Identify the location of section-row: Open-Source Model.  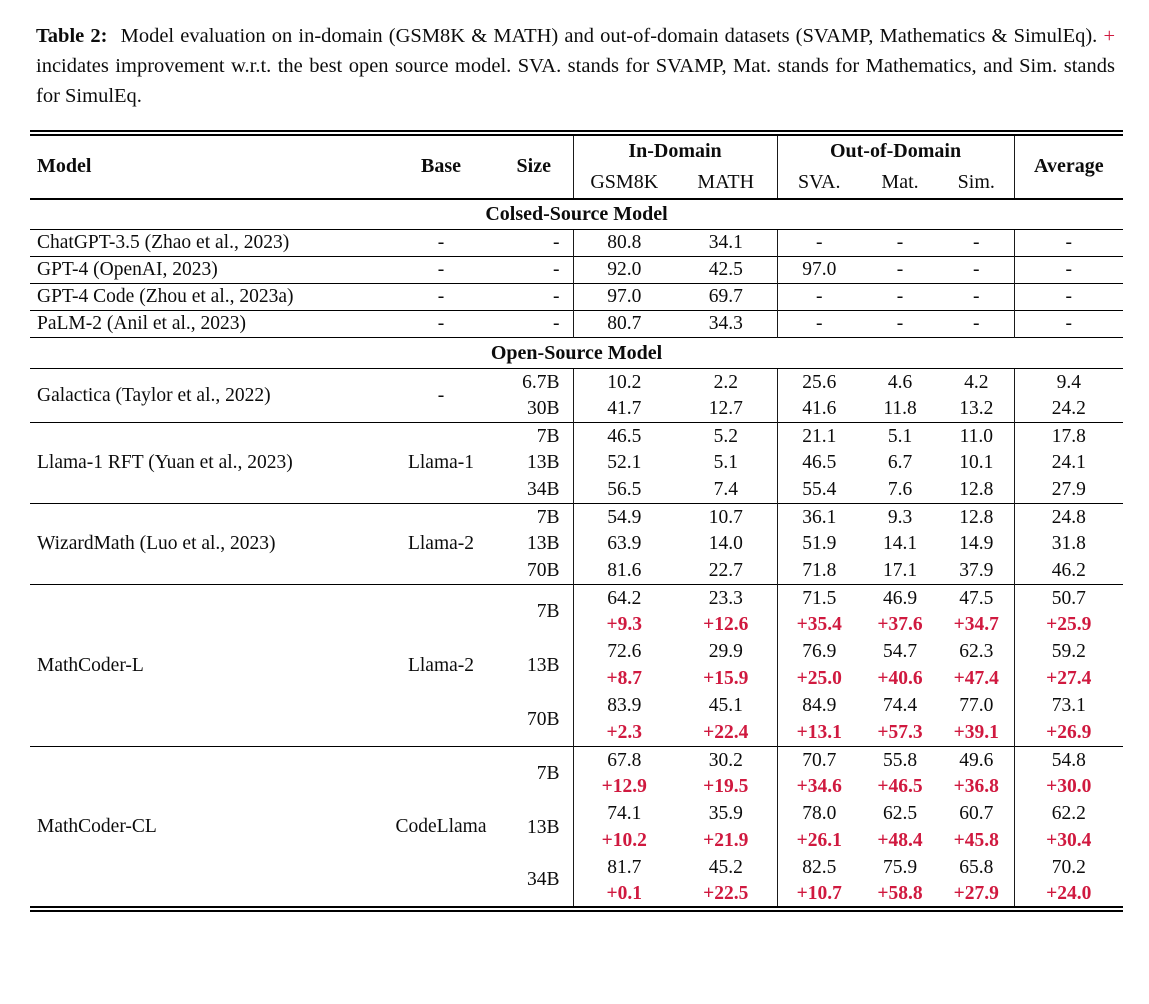
(577, 353).